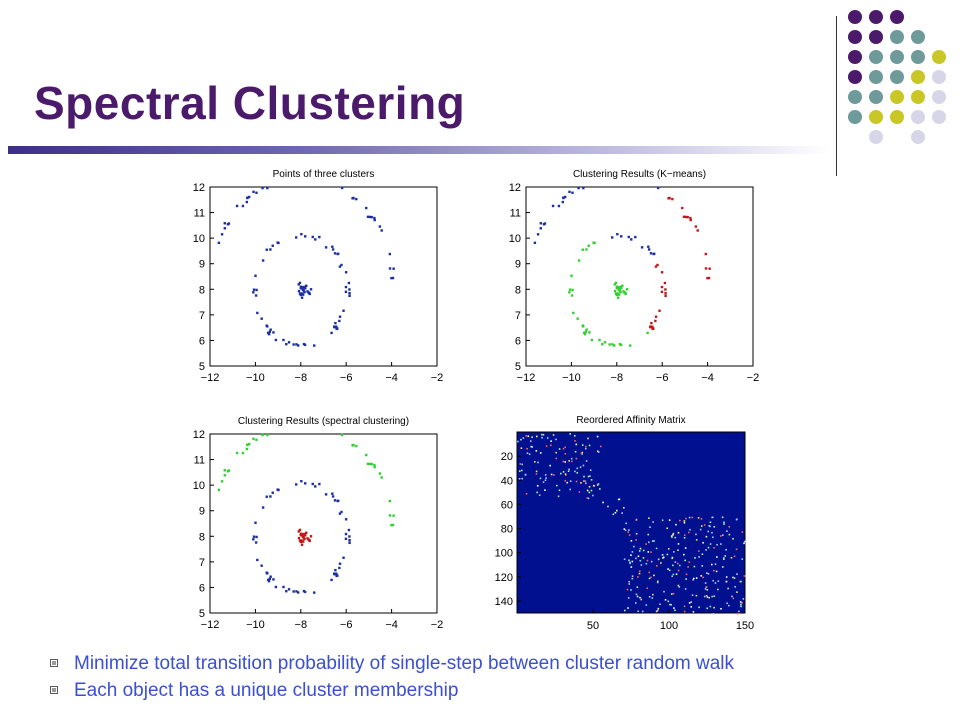 The width and height of the screenshot is (960, 720). I want to click on y-tick-label: 6, so click(202, 341).